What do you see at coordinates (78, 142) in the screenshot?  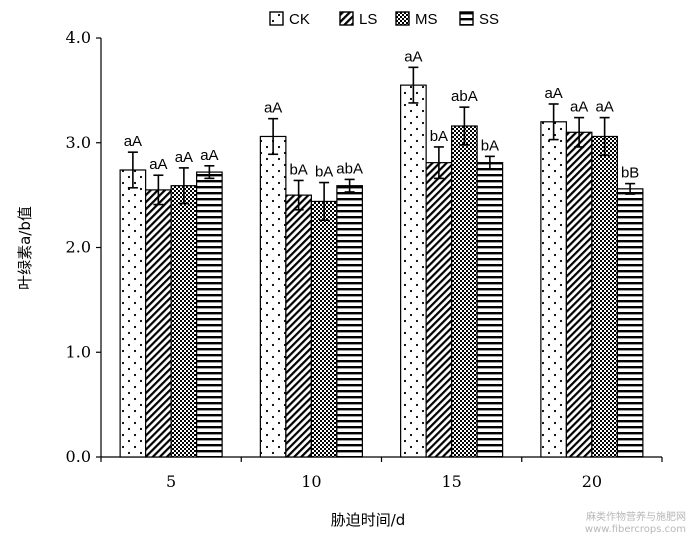 I see `y-tick-label: 3.0` at bounding box center [78, 142].